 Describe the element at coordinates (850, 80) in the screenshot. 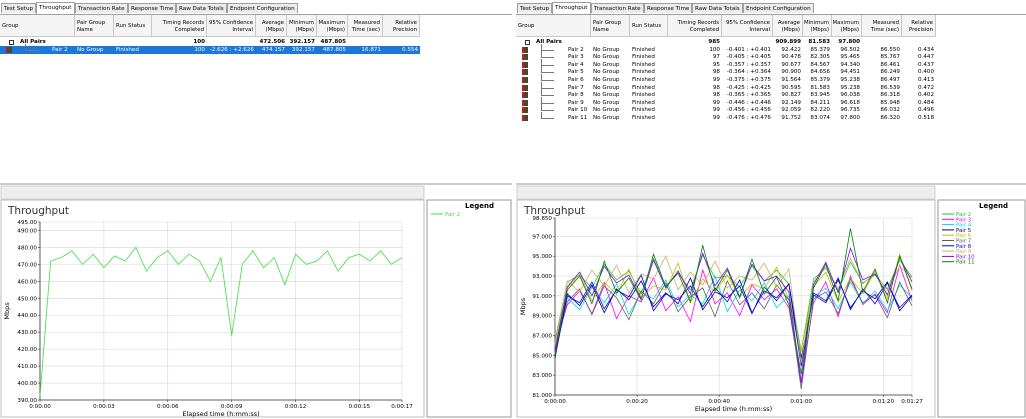

I see `table-cell: 95.238` at that location.